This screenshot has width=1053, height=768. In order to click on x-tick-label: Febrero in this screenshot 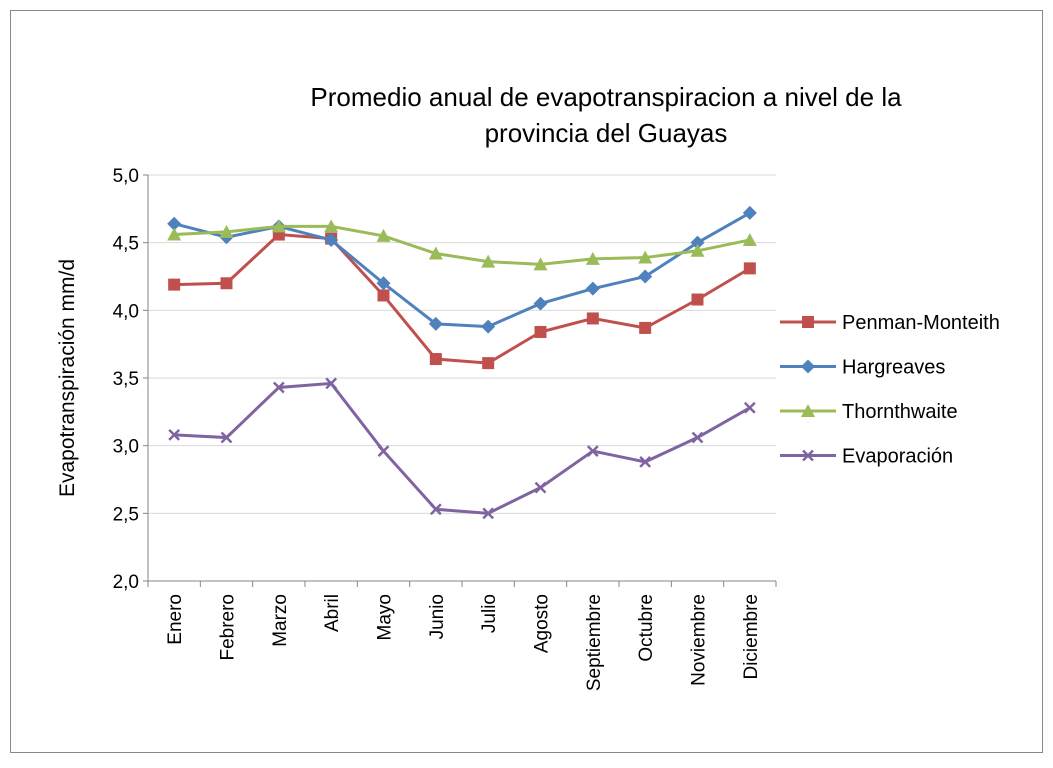, I will do `click(228, 627)`.